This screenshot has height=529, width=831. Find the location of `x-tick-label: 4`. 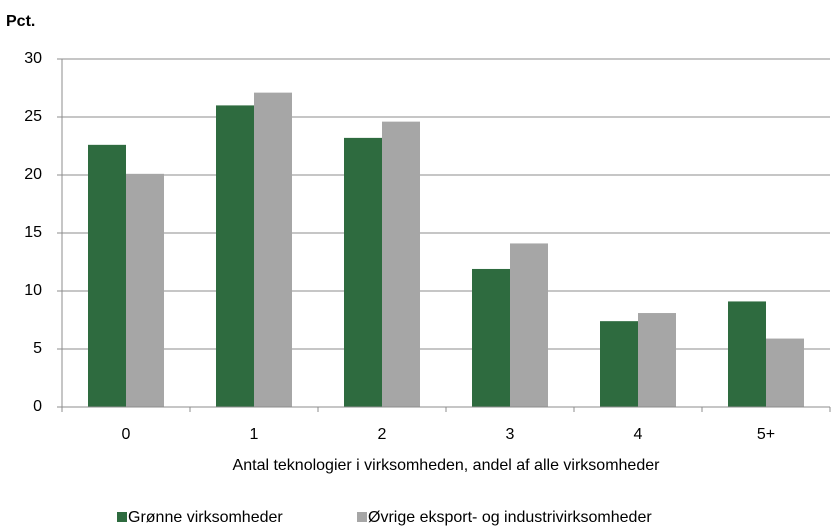

x-tick-label: 4 is located at coordinates (638, 434).